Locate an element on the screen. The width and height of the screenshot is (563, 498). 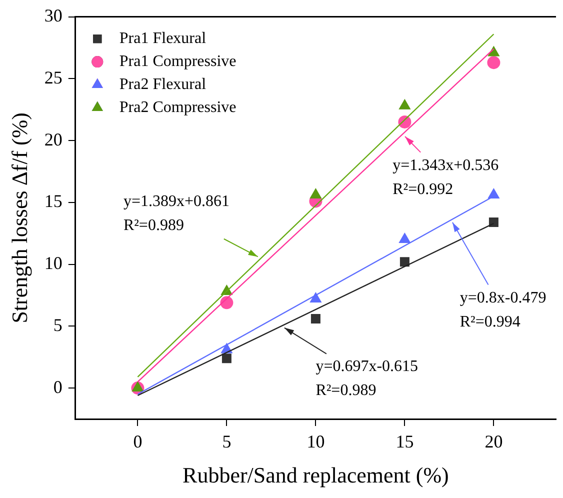
legend-label: Pra1 Compressive is located at coordinates (177, 61).